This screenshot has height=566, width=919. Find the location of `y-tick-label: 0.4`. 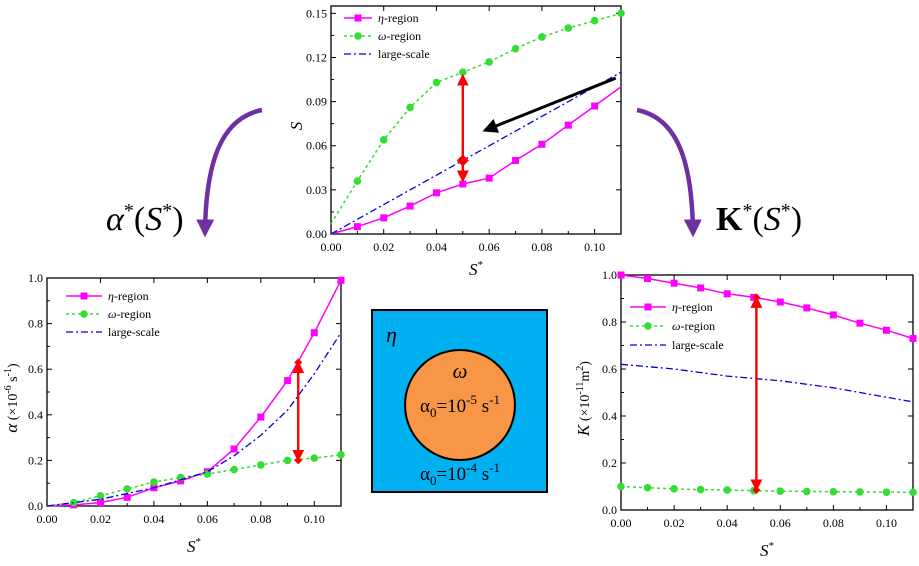

y-tick-label: 0.4 is located at coordinates (35, 415).